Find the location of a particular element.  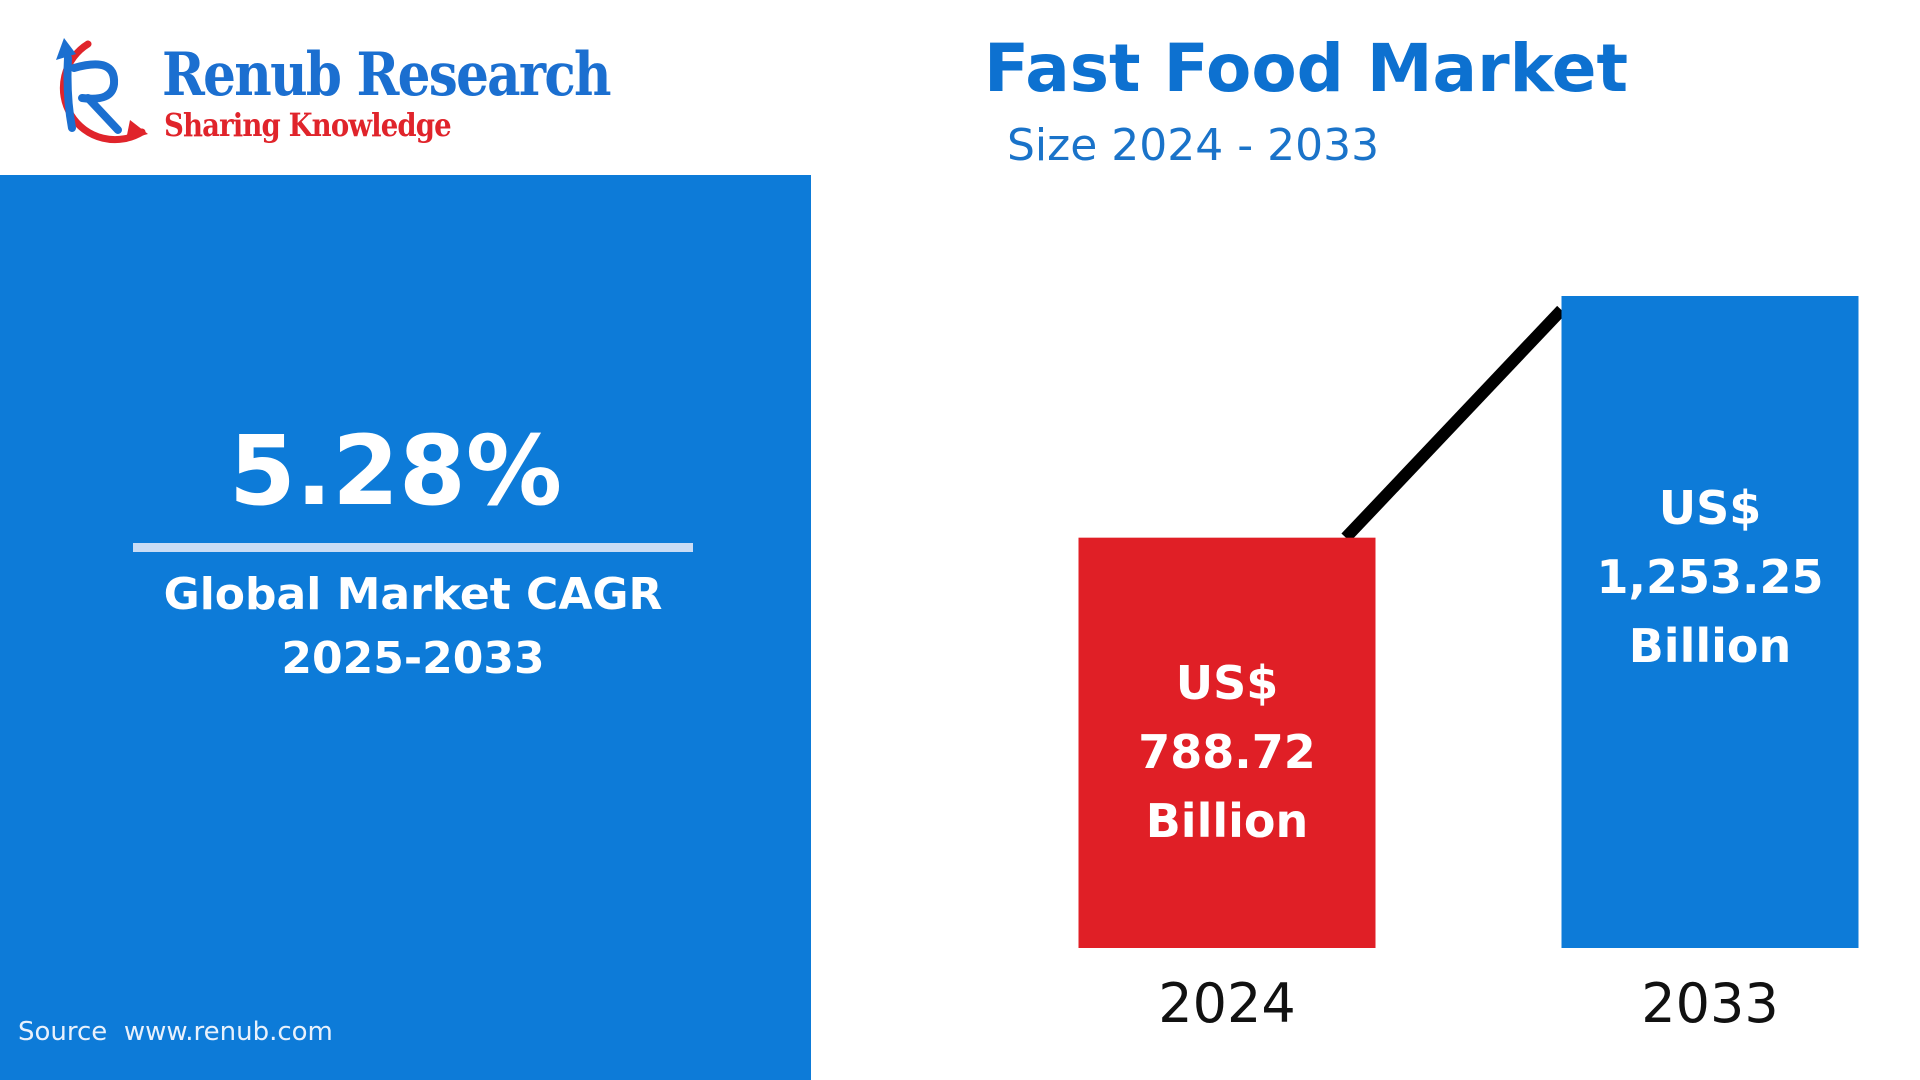

cagr-label: Global Market CAGR 2025-2033 is located at coordinates (413, 627).